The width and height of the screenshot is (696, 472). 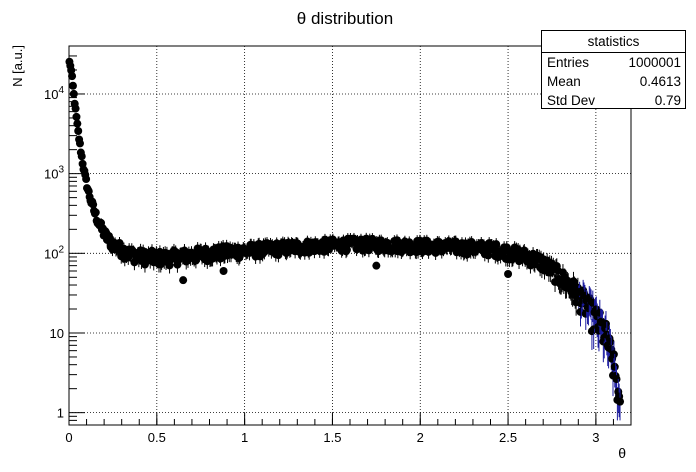 What do you see at coordinates (613, 81) in the screenshot?
I see `stat-row-mean: Mean 0.4613` at bounding box center [613, 81].